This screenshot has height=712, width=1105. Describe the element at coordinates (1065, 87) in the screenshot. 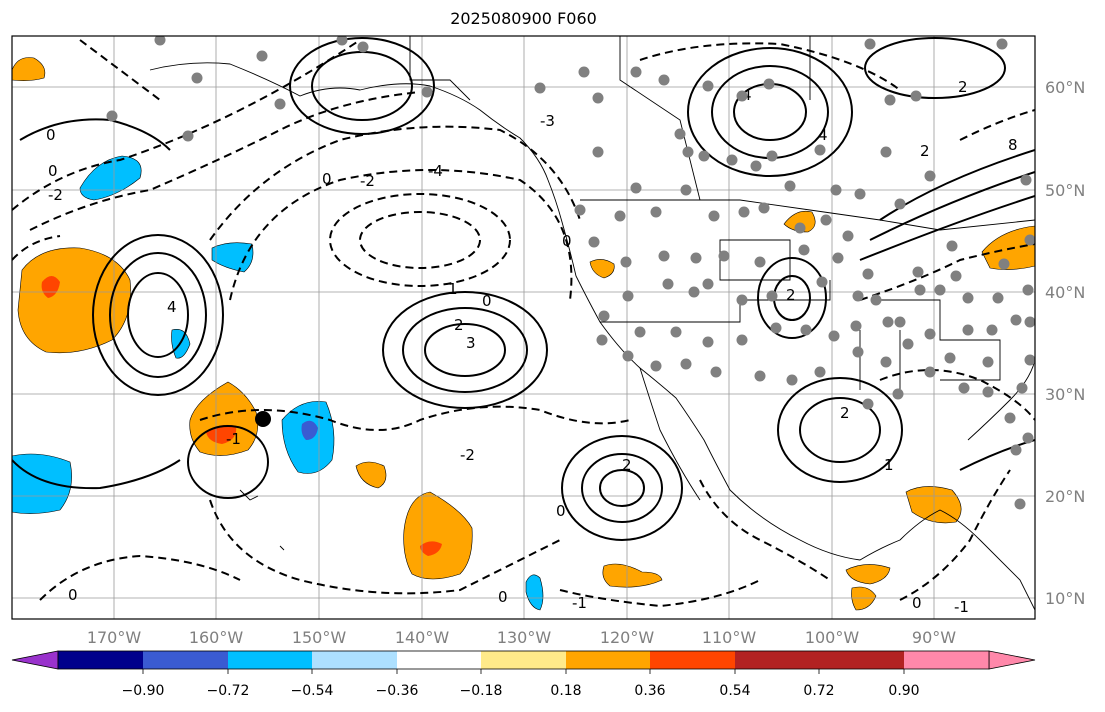

I see `lat-label: 60°N` at that location.